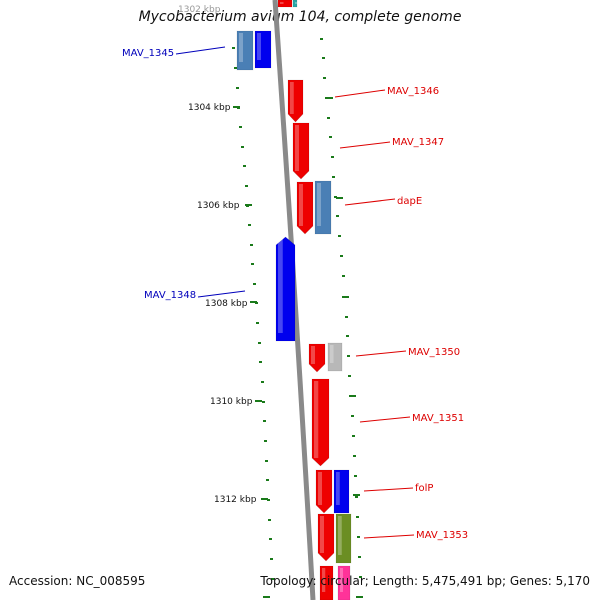  I want to click on gene-bottom-magenta-highlight, so click(341, 580).